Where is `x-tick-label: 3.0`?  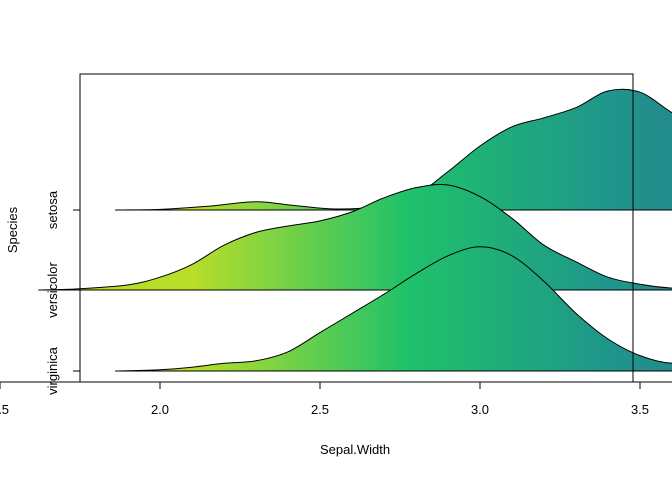 x-tick-label: 3.0 is located at coordinates (480, 409).